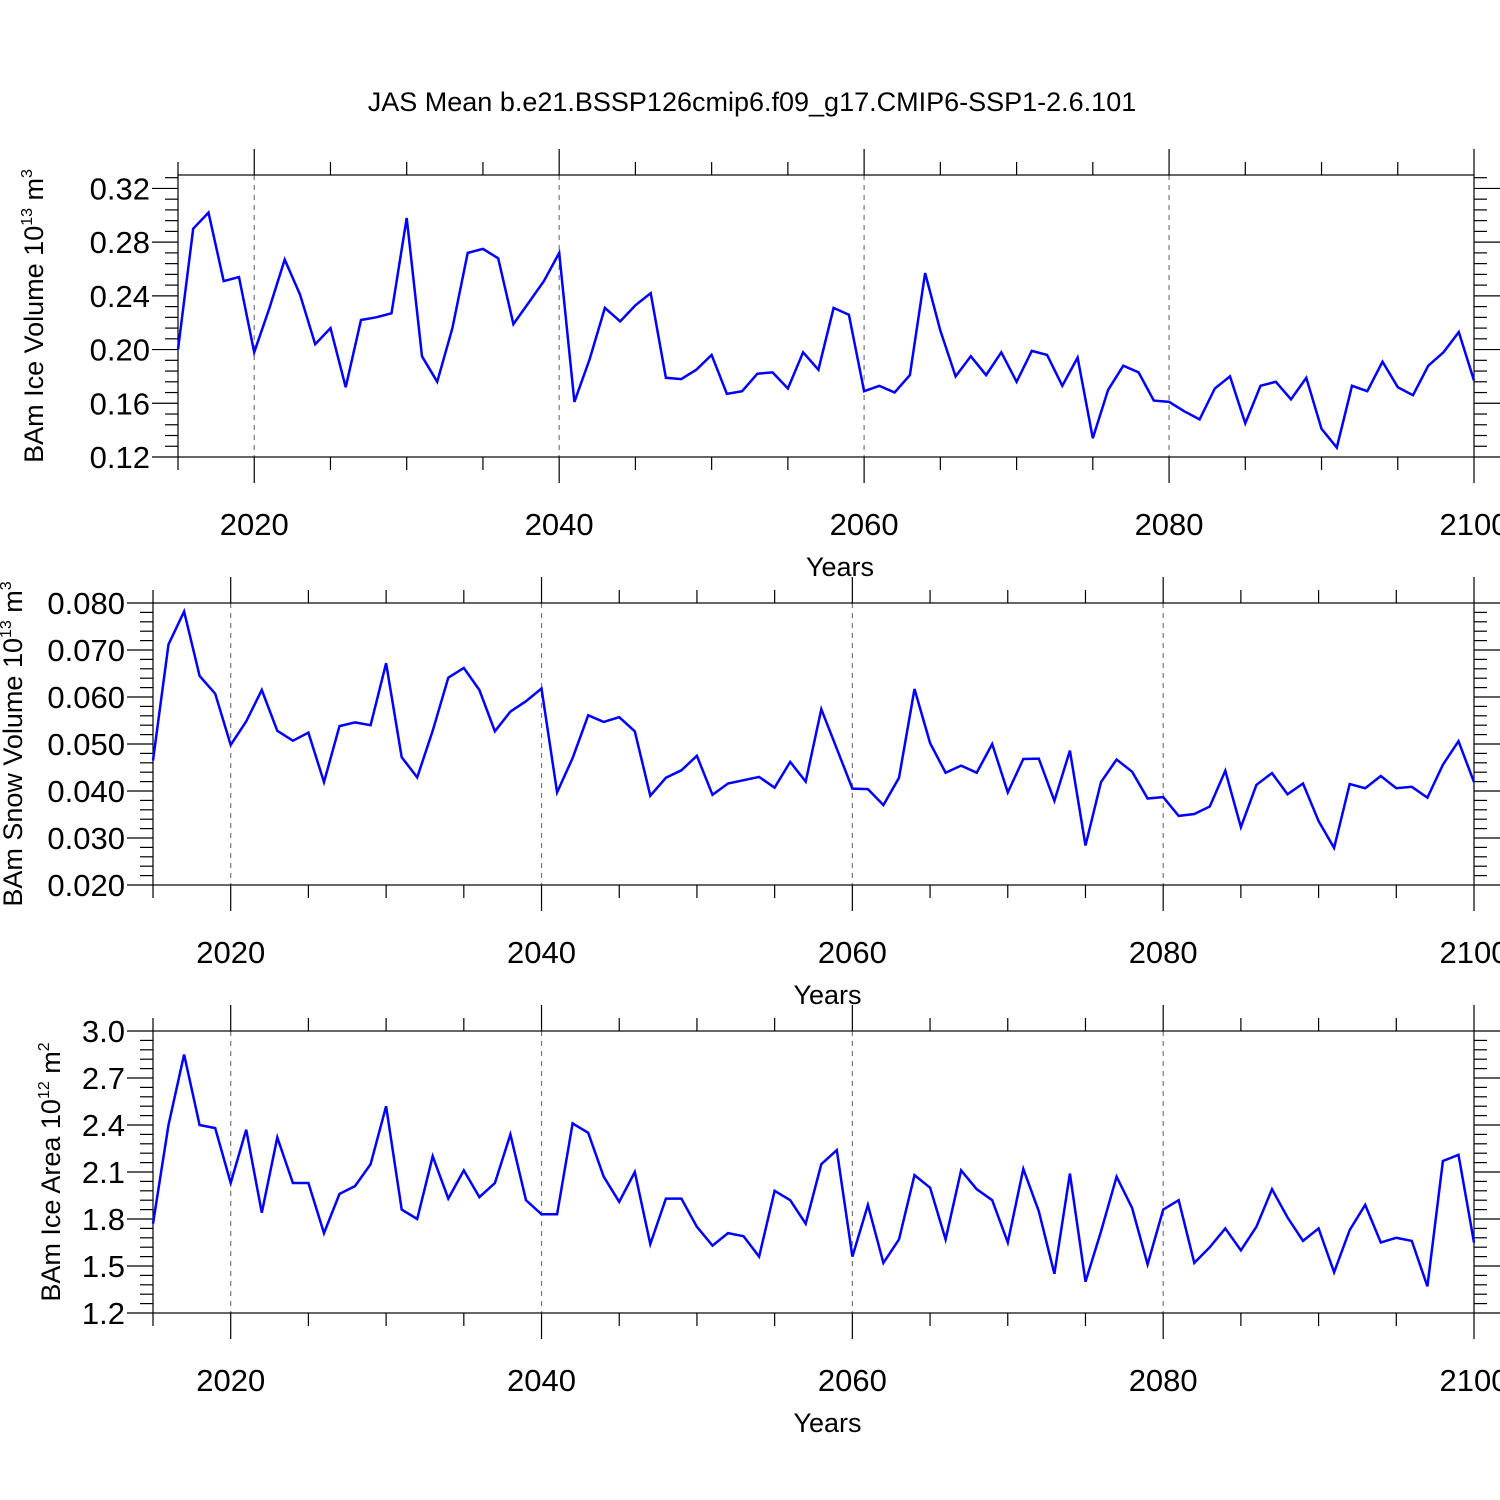  Describe the element at coordinates (86, 744) in the screenshot. I see `snow-volume-ytick-label: 0.050` at that location.